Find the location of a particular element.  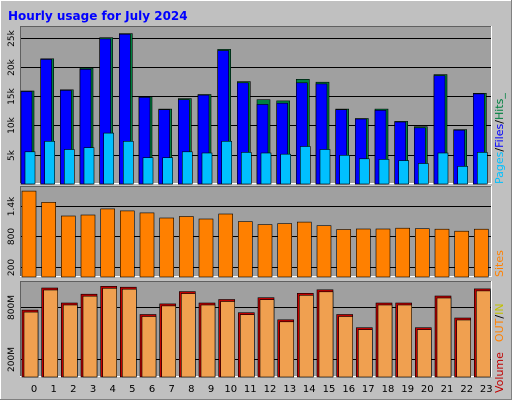

y-tick-label: 200M is located at coordinates (12, 359).